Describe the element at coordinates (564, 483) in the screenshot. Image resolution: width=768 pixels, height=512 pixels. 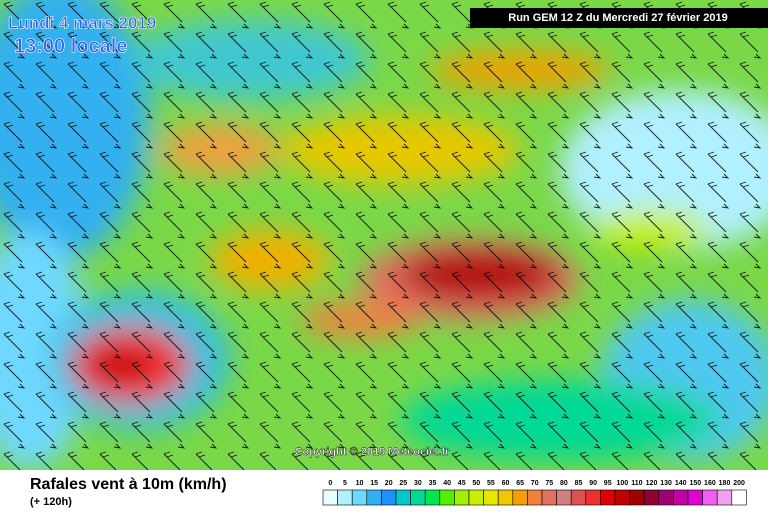
I see `scale-label: 80` at that location.